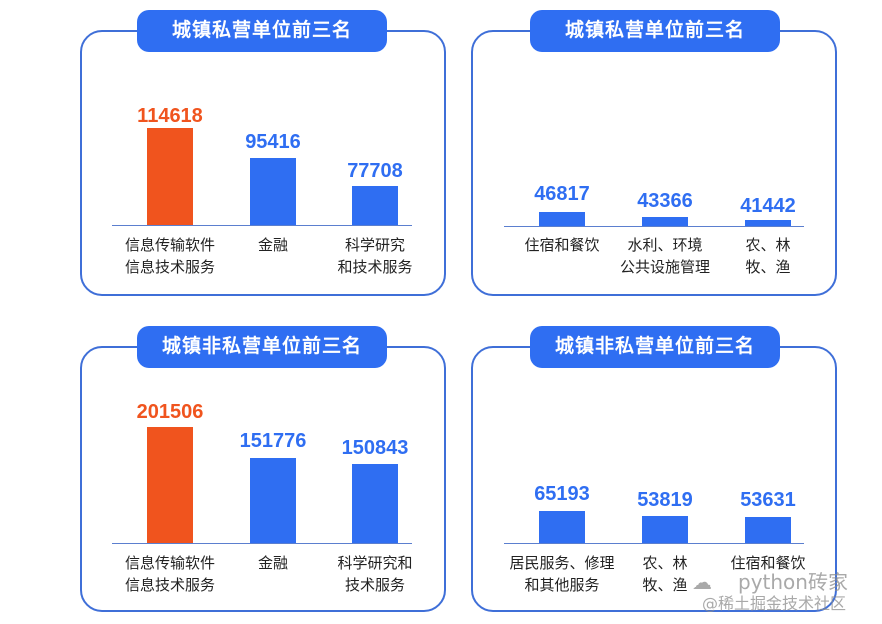 Image resolution: width=882 pixels, height=624 pixels. I want to click on value-label: 95416, so click(273, 142).